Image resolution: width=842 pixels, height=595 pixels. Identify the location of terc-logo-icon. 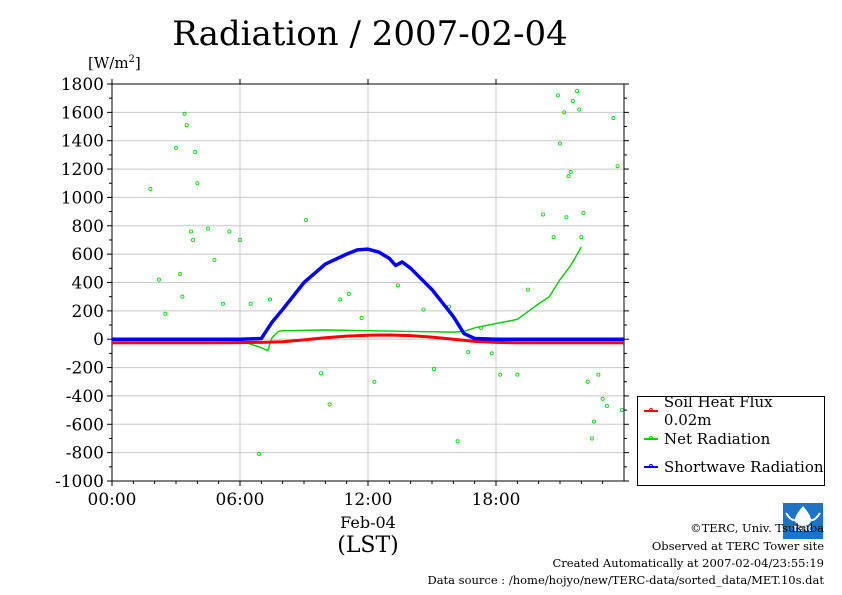
(803, 521).